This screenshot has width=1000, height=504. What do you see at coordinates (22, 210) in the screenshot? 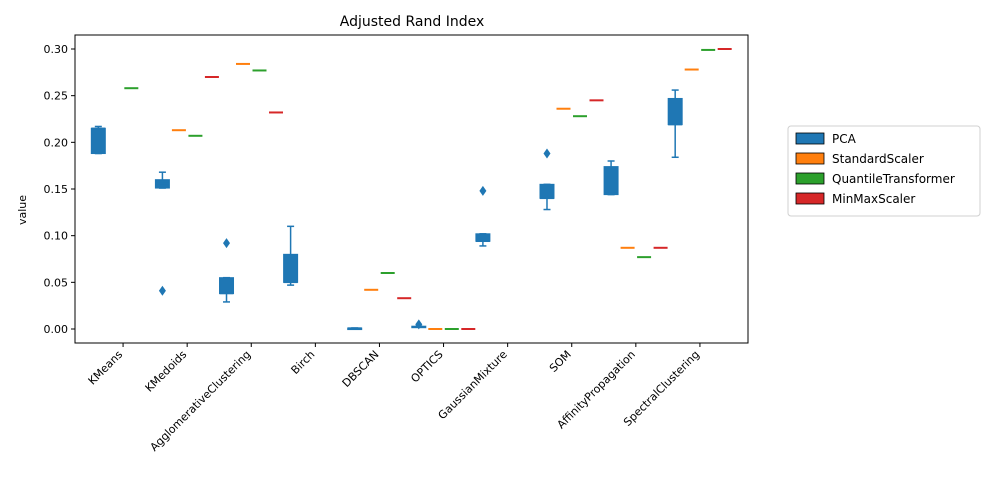
I see `y-axis-label: value` at bounding box center [22, 210].